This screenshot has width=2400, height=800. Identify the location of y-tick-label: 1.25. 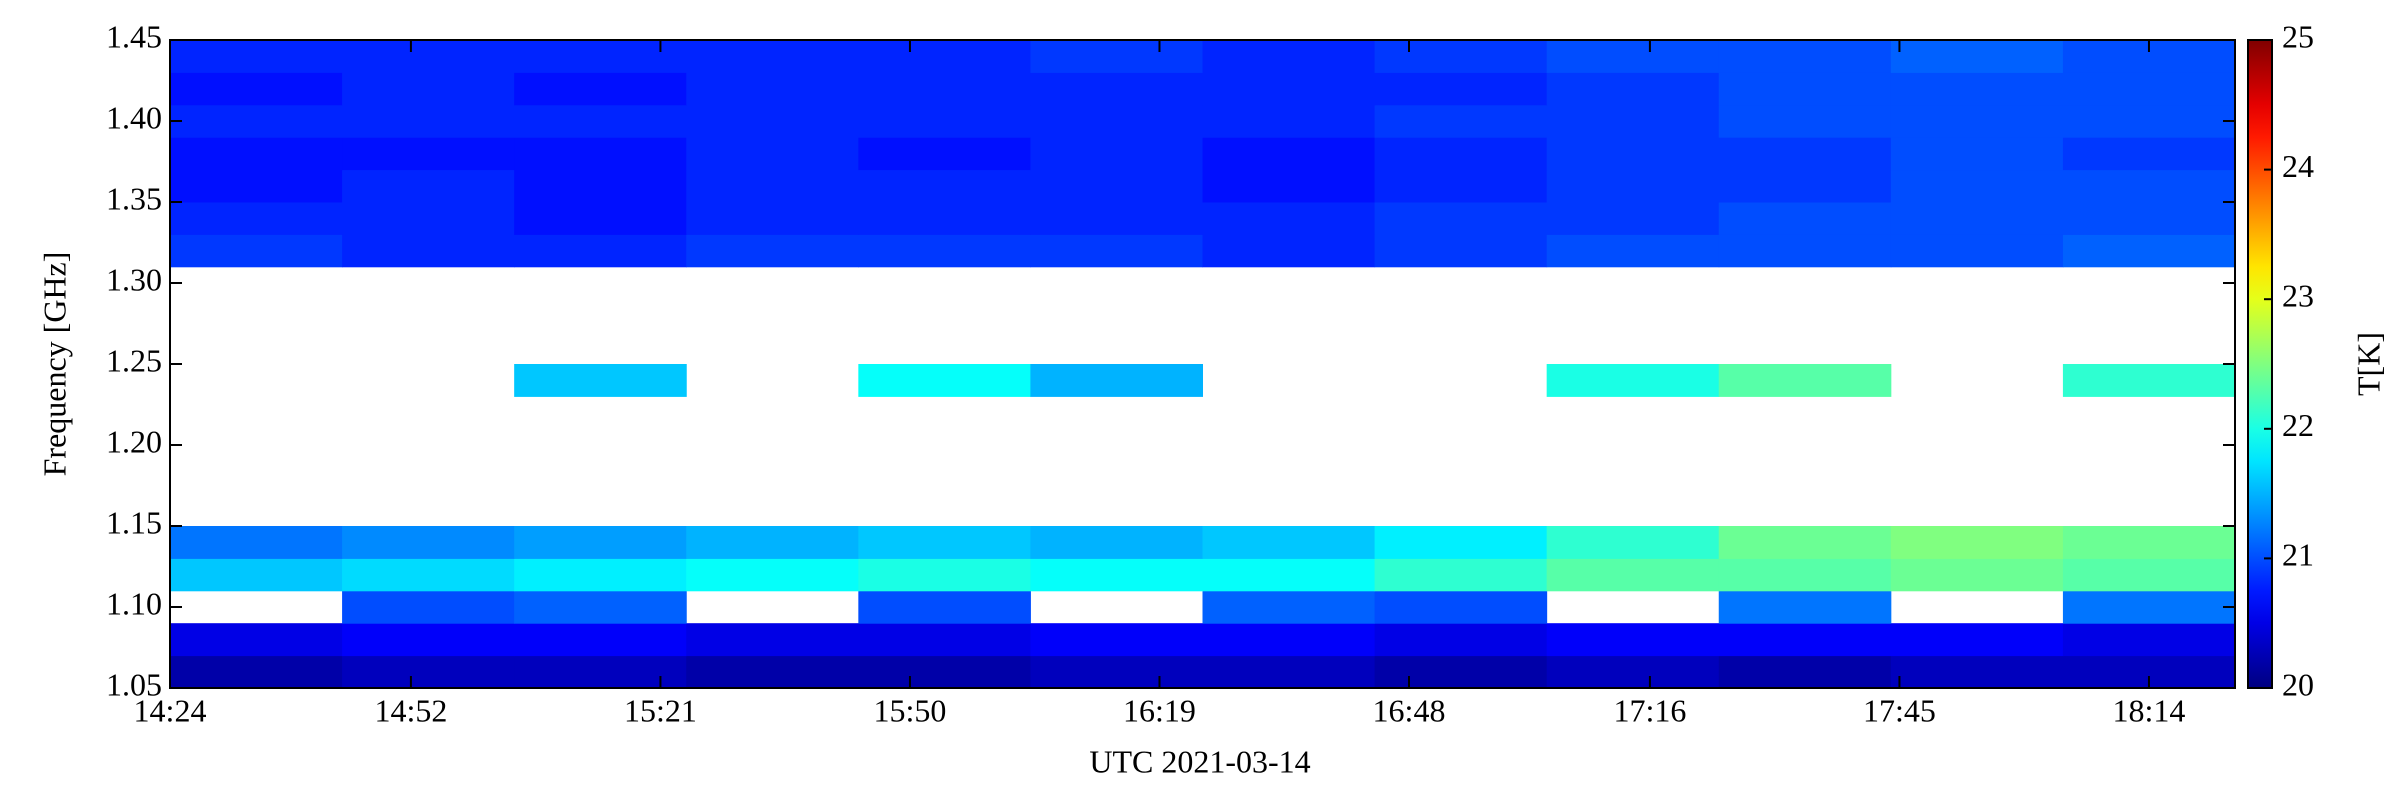
(134, 360).